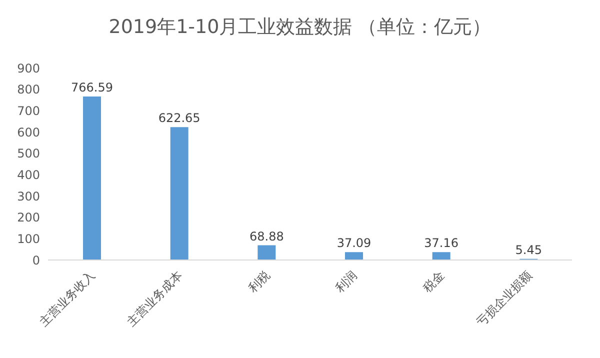 This screenshot has height=358, width=600. I want to click on y-tick-label: 600, so click(28, 132).